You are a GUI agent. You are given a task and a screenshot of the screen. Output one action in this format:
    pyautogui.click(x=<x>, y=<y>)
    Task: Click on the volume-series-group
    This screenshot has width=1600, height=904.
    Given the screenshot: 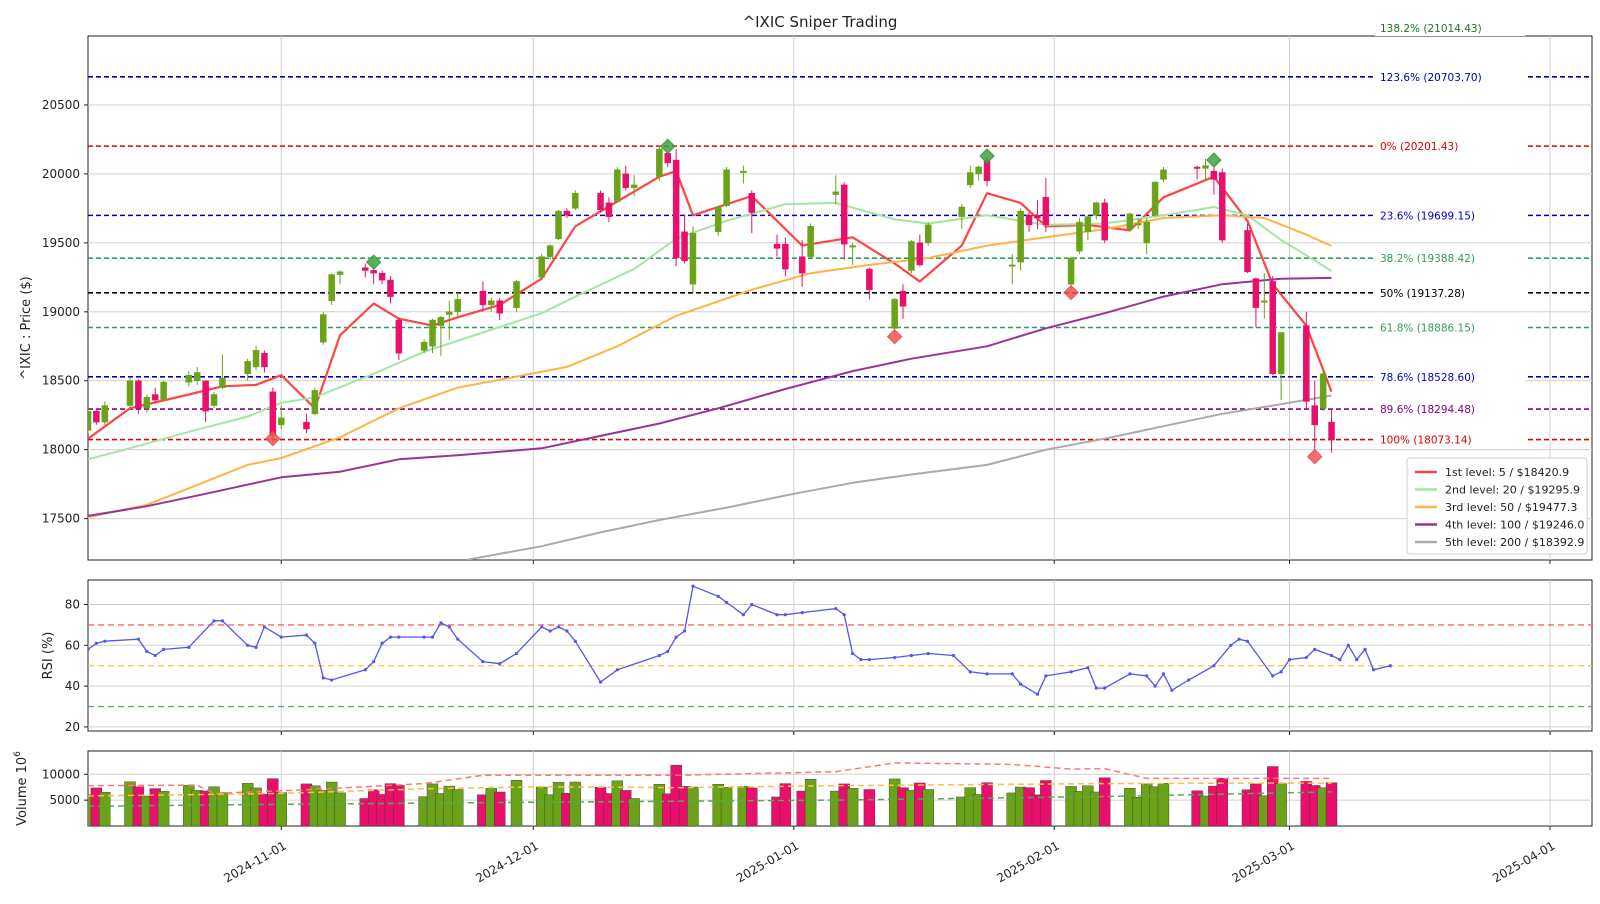 What is the action you would take?
    pyautogui.click(x=713, y=794)
    